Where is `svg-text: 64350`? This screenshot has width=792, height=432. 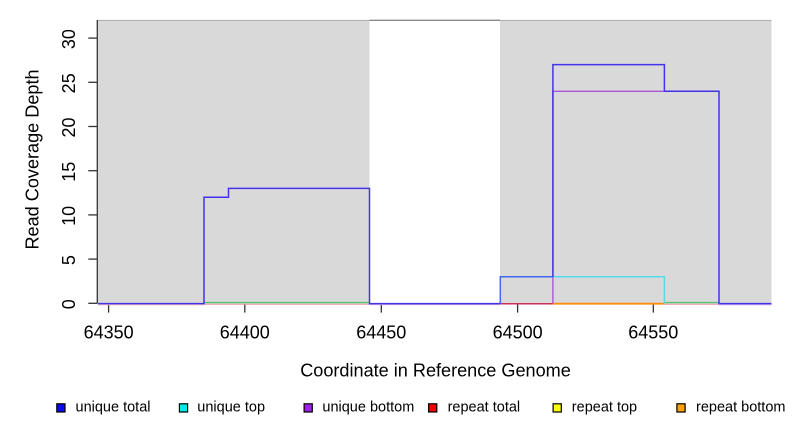 svg-text: 64350 is located at coordinates (109, 333).